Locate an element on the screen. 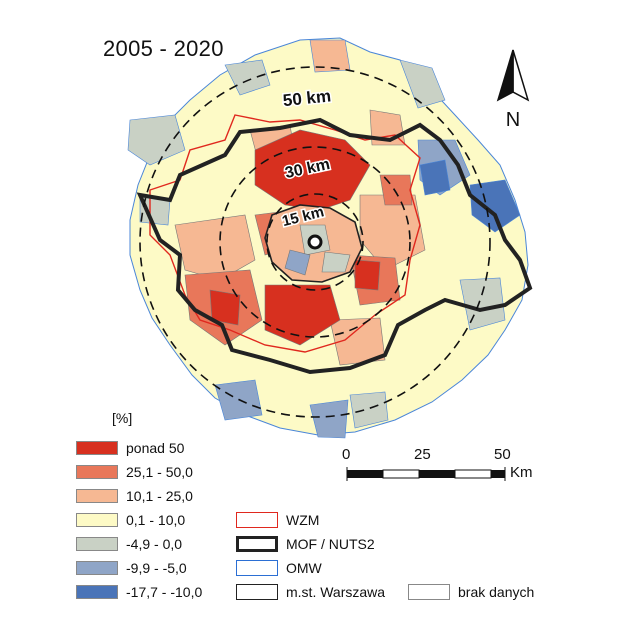  legend-label: WZM is located at coordinates (303, 520).